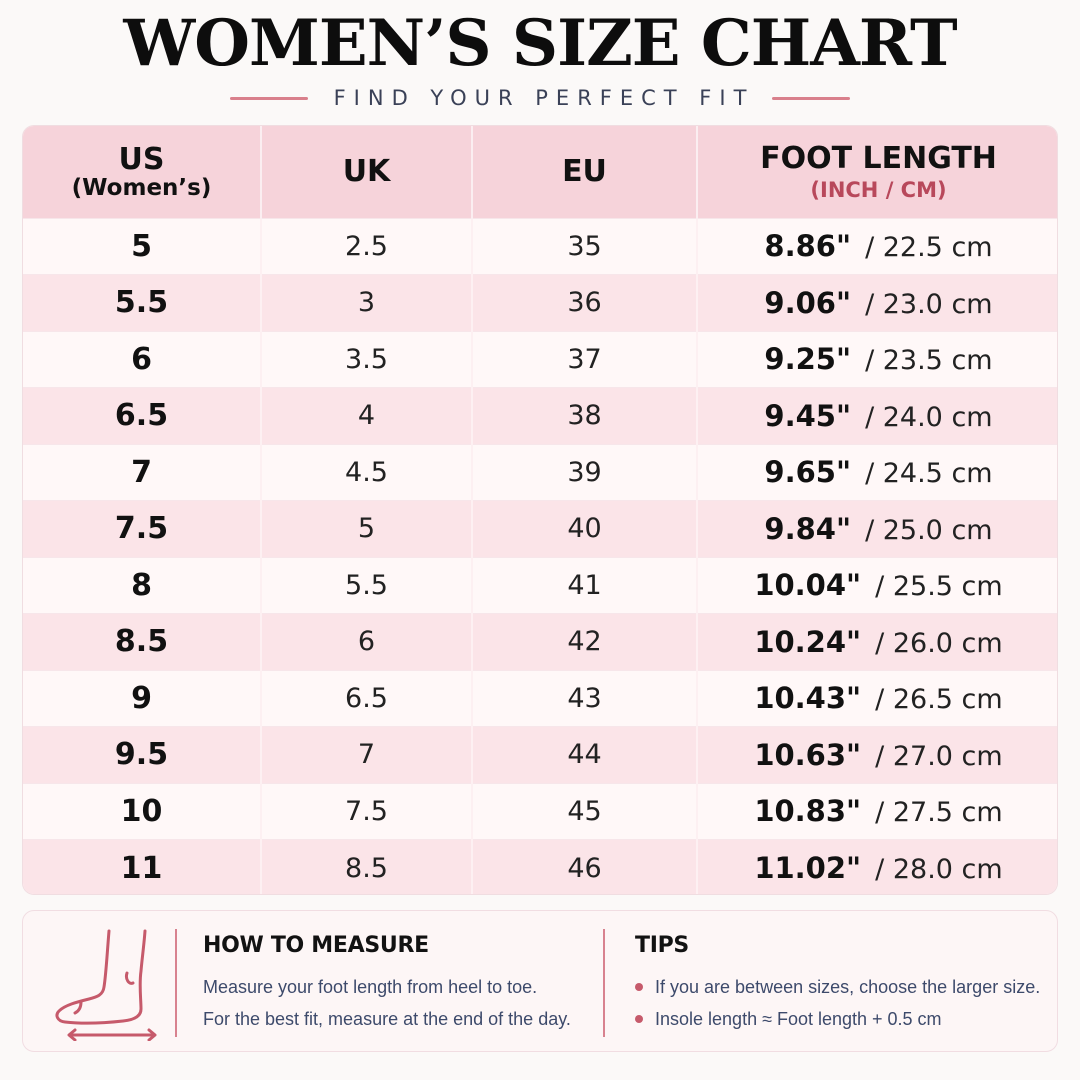 The image size is (1080, 1080). What do you see at coordinates (142, 698) in the screenshot?
I see `cell-us-size: 9` at bounding box center [142, 698].